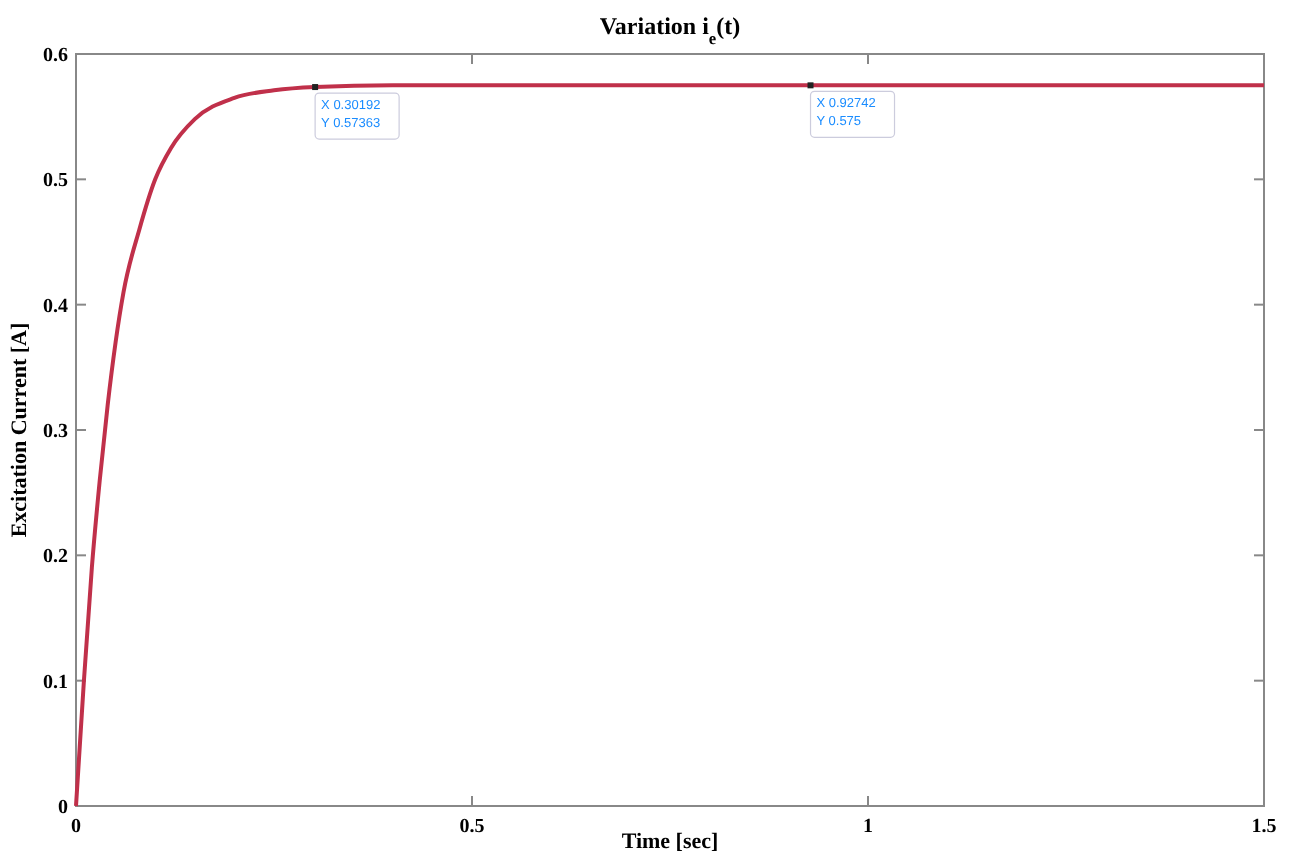 The width and height of the screenshot is (1308, 856). What do you see at coordinates (55, 181) in the screenshot?
I see `y-tick-label: 0.5` at bounding box center [55, 181].